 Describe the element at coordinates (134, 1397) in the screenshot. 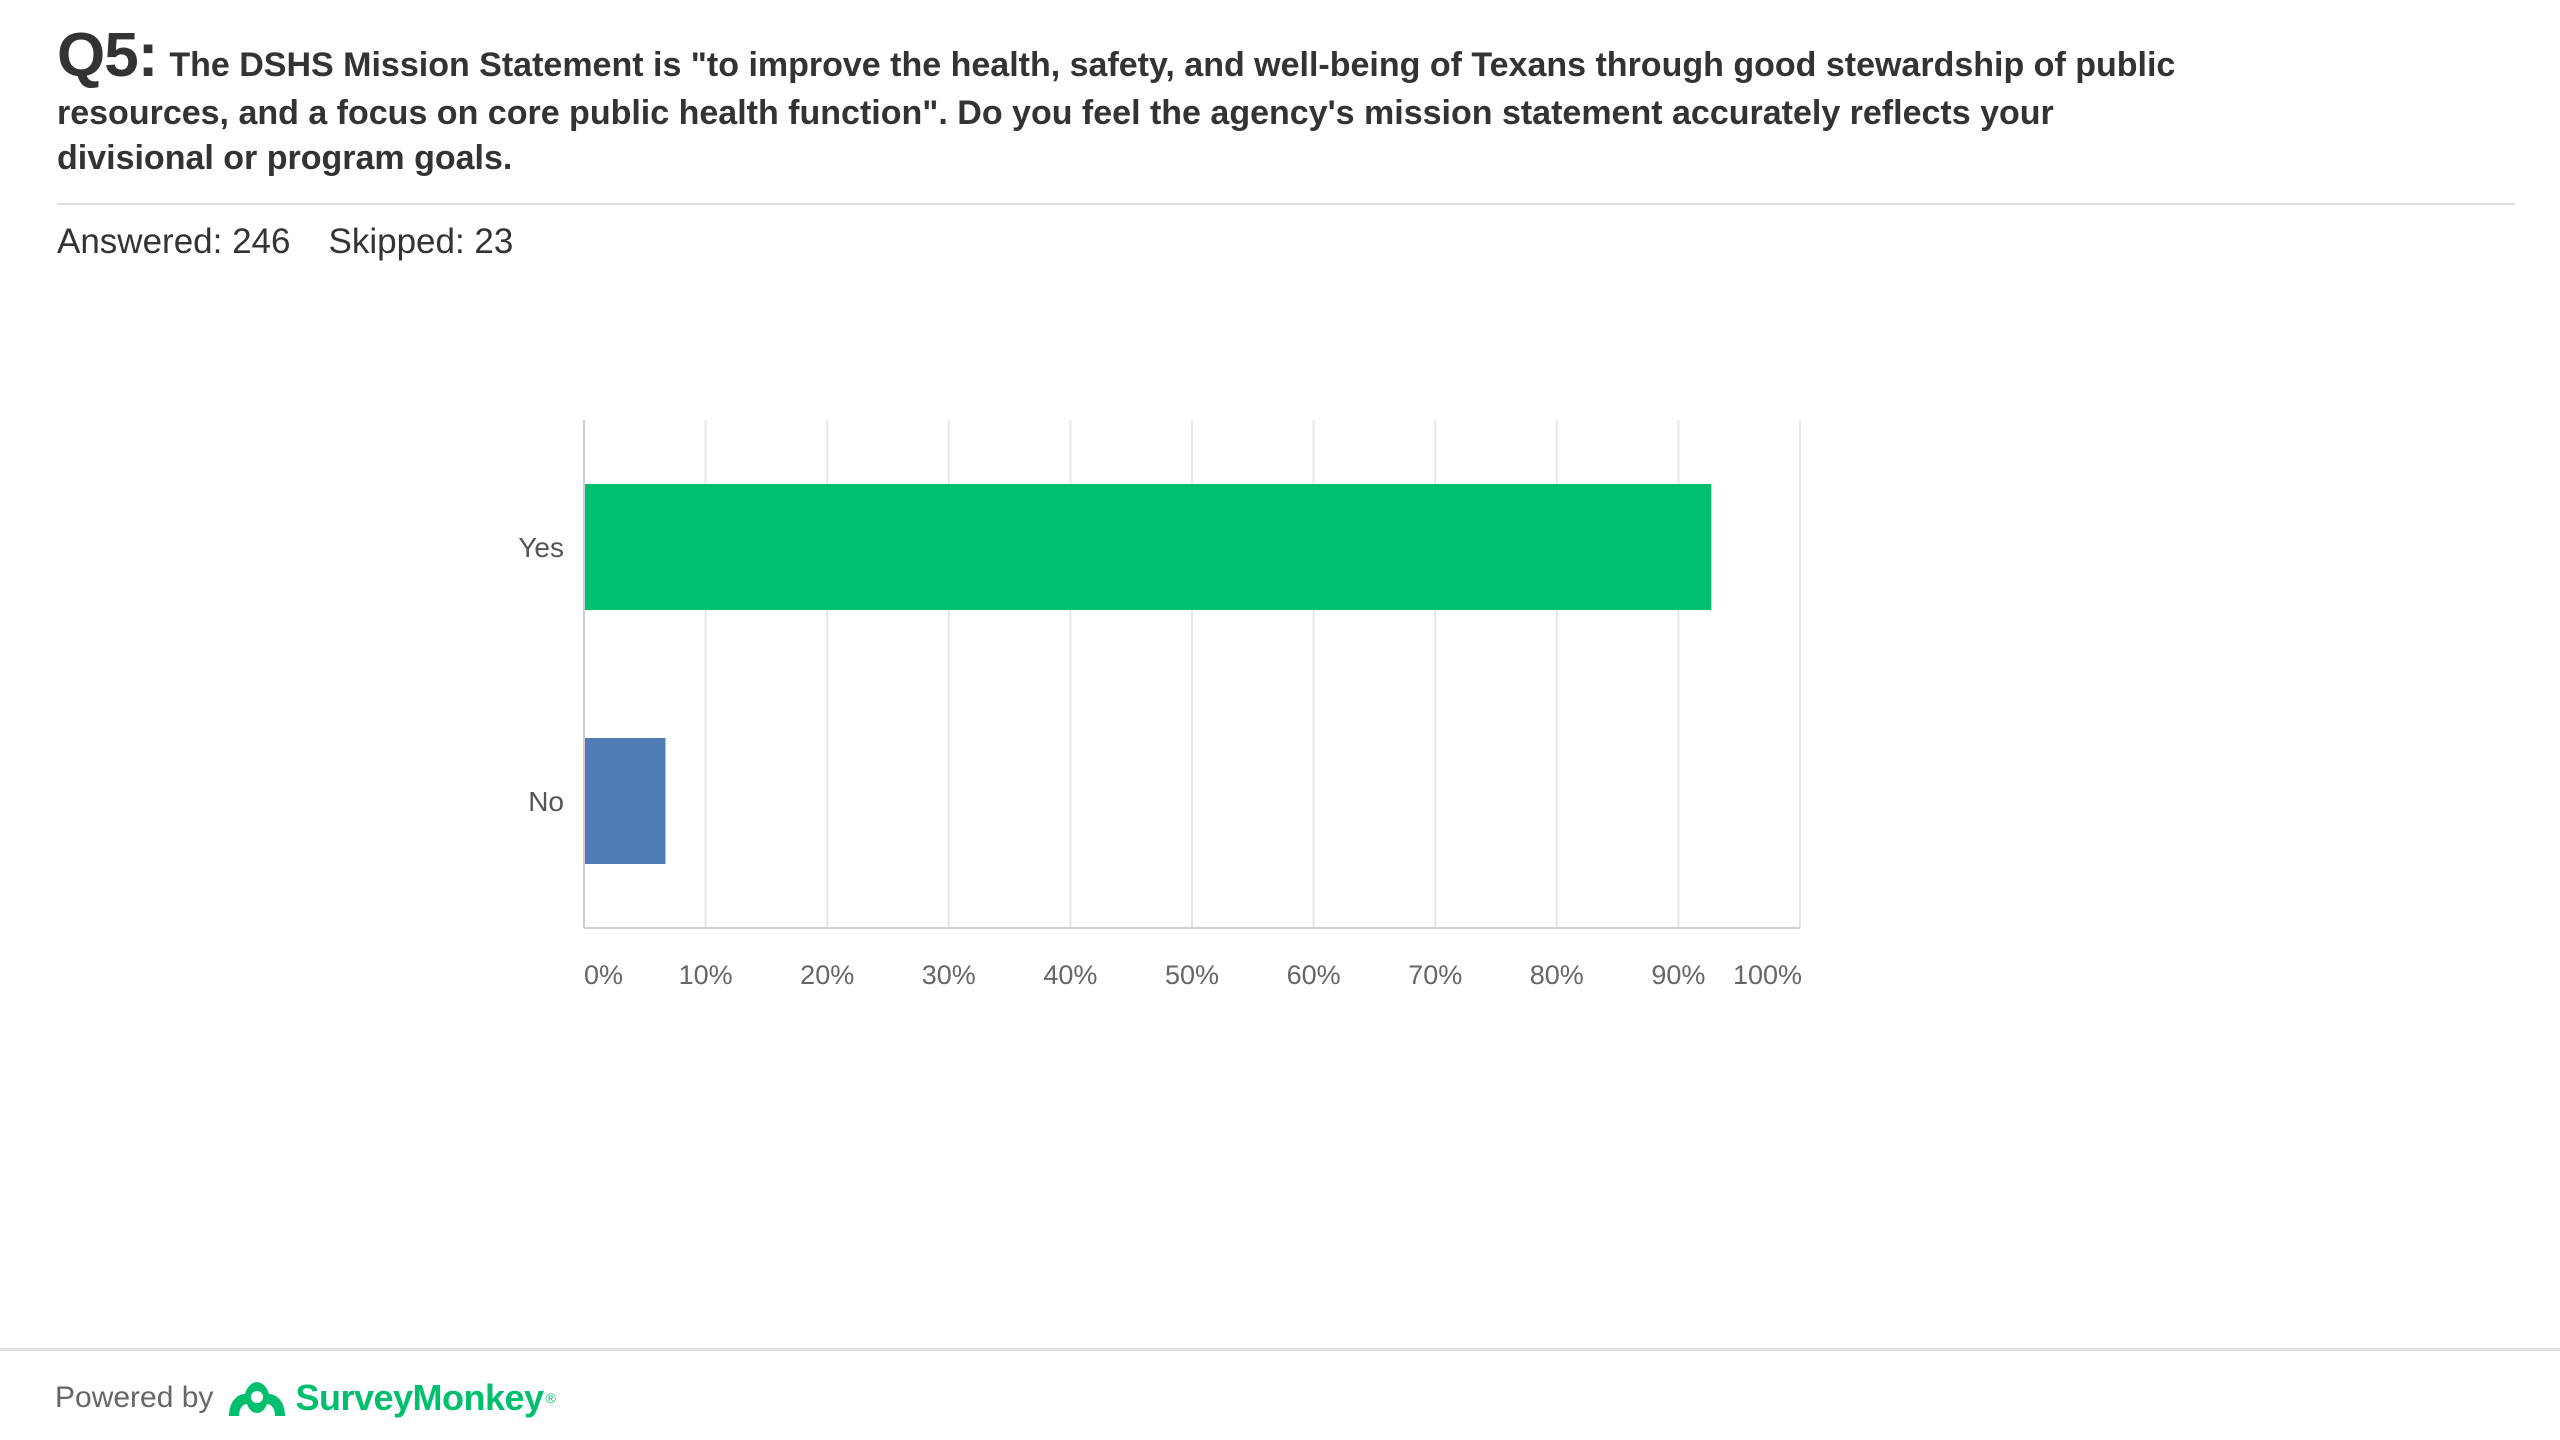

I see `powered-by-text: Powered by` at that location.